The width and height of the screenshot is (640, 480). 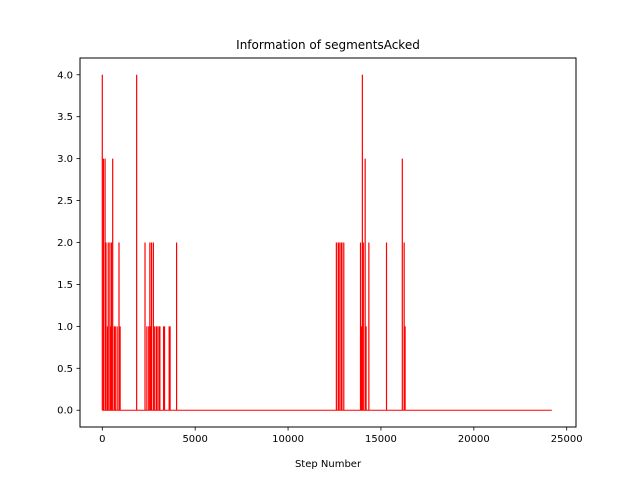 I want to click on y-tick-label: 0.0, so click(x=65, y=411).